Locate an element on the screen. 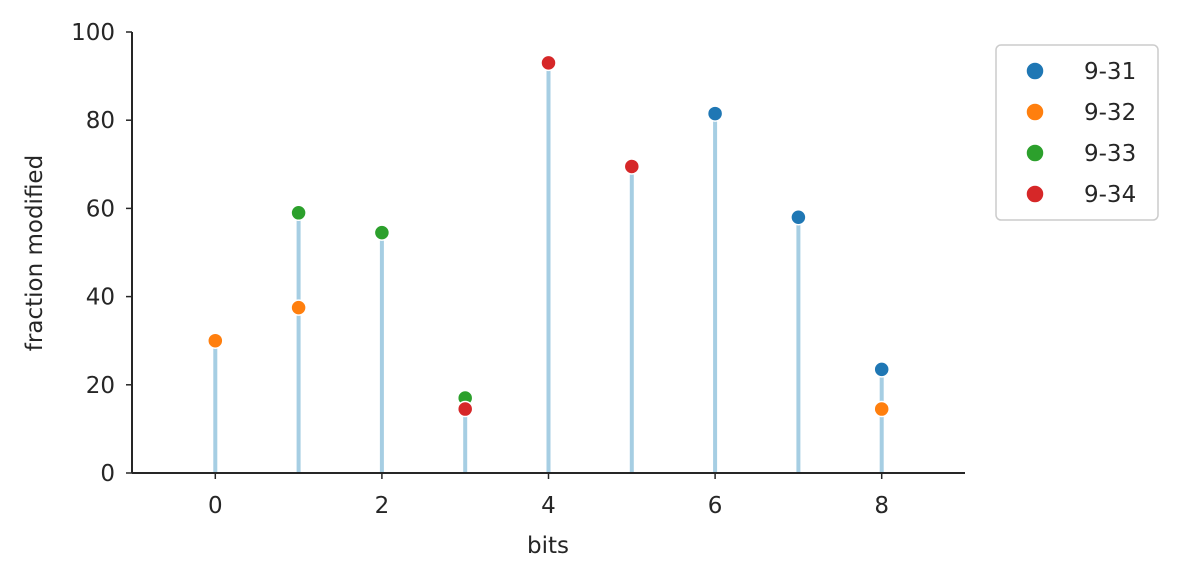 The image size is (1178, 580). legend-label-9-34: 9-34 is located at coordinates (1110, 195).